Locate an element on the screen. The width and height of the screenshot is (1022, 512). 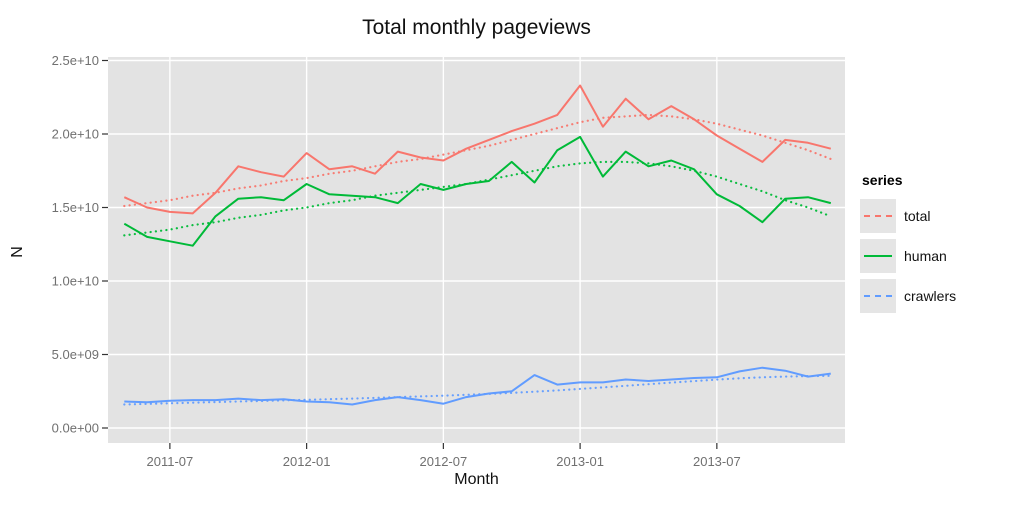
x-tick-label: 2011-07 is located at coordinates (170, 461).